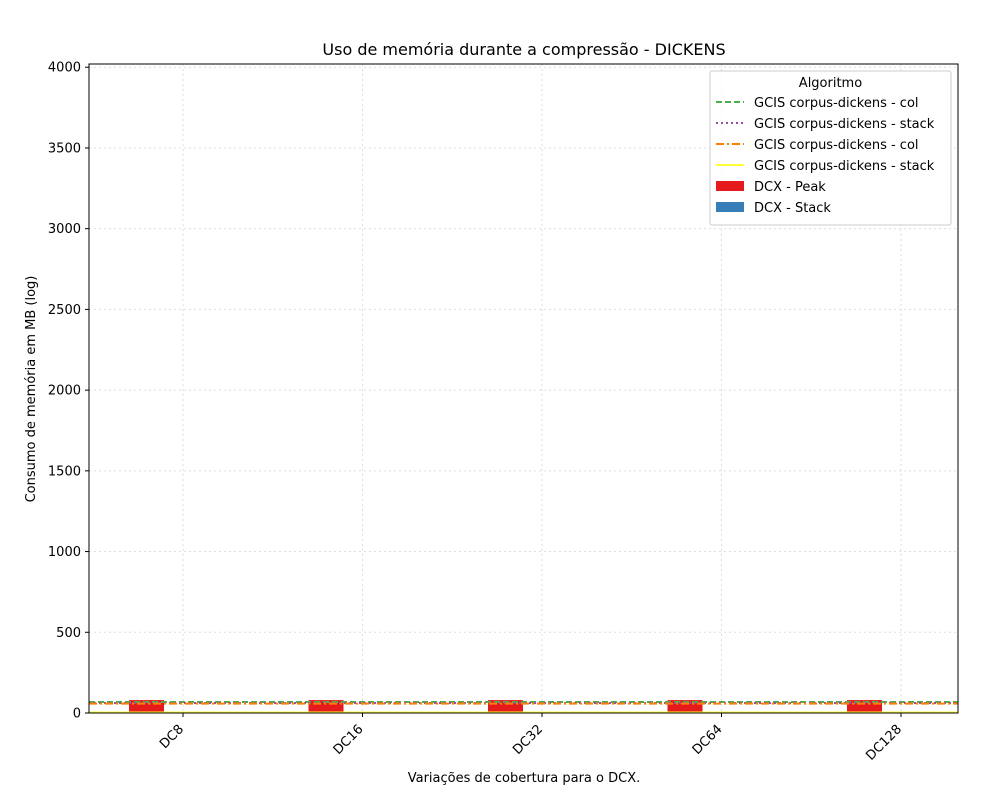 The height and width of the screenshot is (804, 1000). I want to click on y-tick-label: 2500, so click(64, 310).